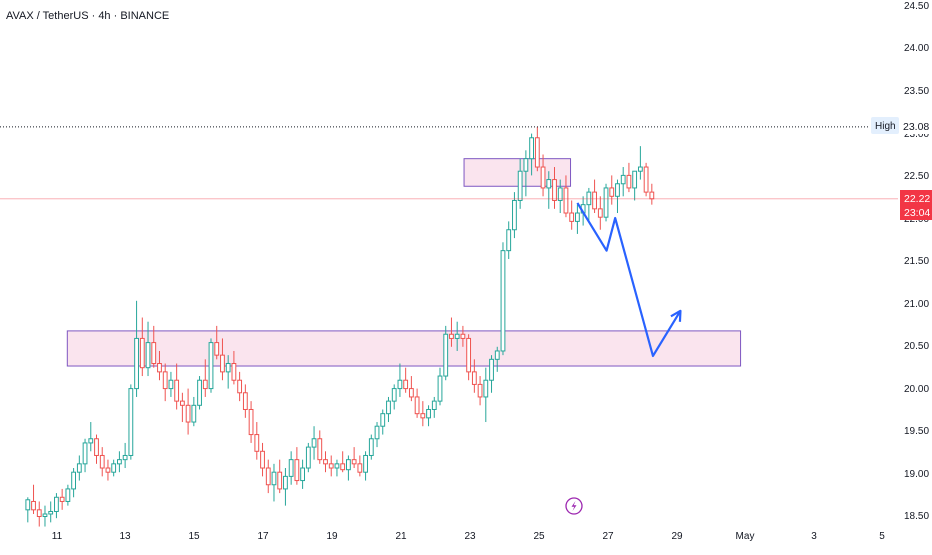 Image resolution: width=932 pixels, height=555 pixels. Describe the element at coordinates (745, 536) in the screenshot. I see `time-tick-label: May` at that location.